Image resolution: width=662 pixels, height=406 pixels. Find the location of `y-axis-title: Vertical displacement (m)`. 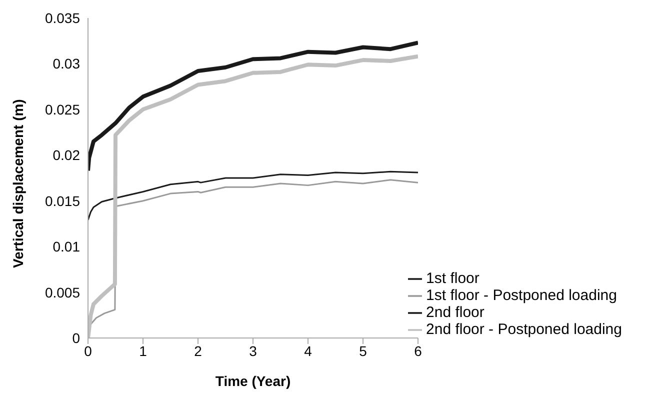

y-axis-title: Vertical displacement (m) is located at coordinates (18, 183).